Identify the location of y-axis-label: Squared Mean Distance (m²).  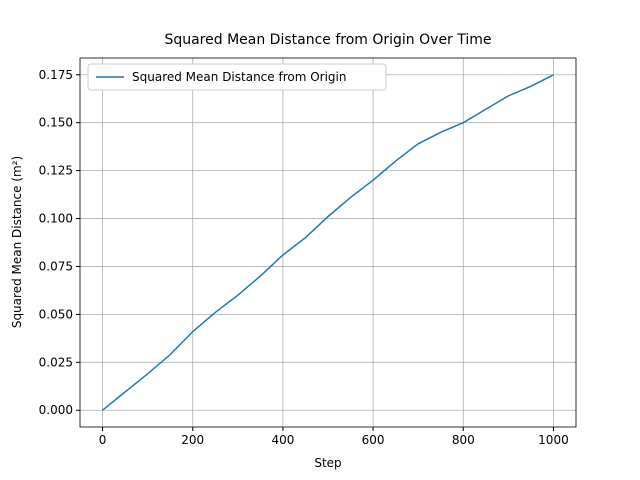
(17, 242).